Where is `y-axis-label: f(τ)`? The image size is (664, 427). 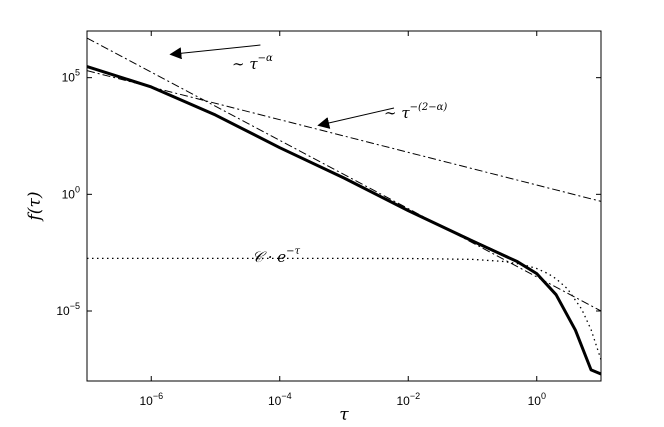
y-axis-label: f(τ) is located at coordinates (35, 207).